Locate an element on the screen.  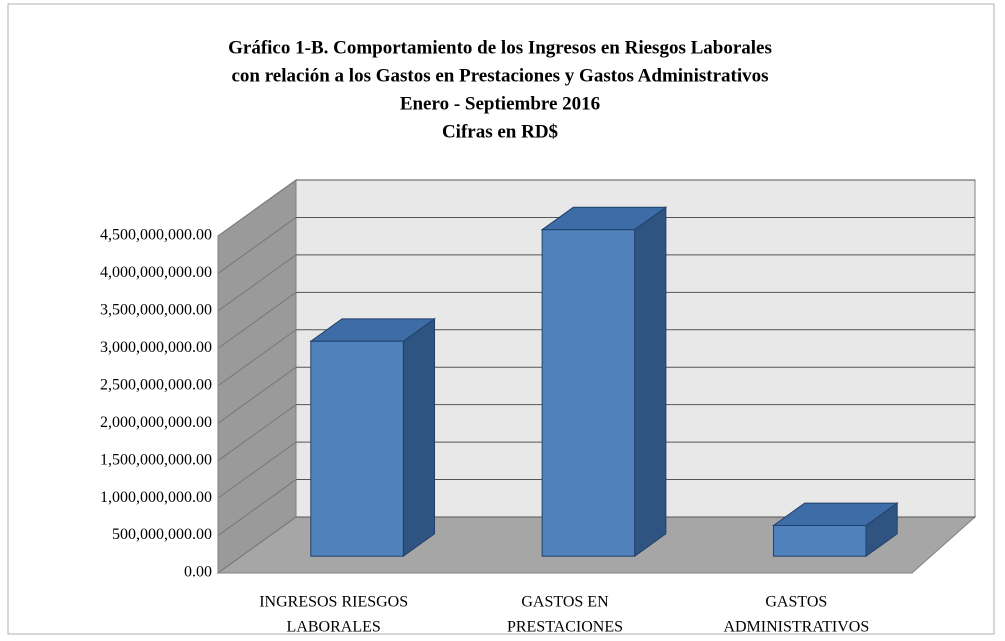
y-tick-label: 2,000,000,000.00 is located at coordinates (156, 422).